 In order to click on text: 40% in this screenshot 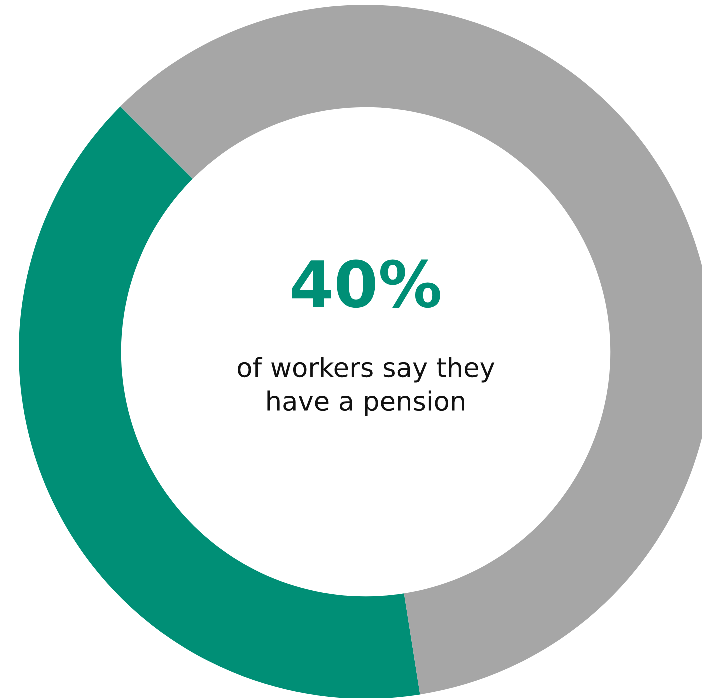, I will do `click(366, 284)`.